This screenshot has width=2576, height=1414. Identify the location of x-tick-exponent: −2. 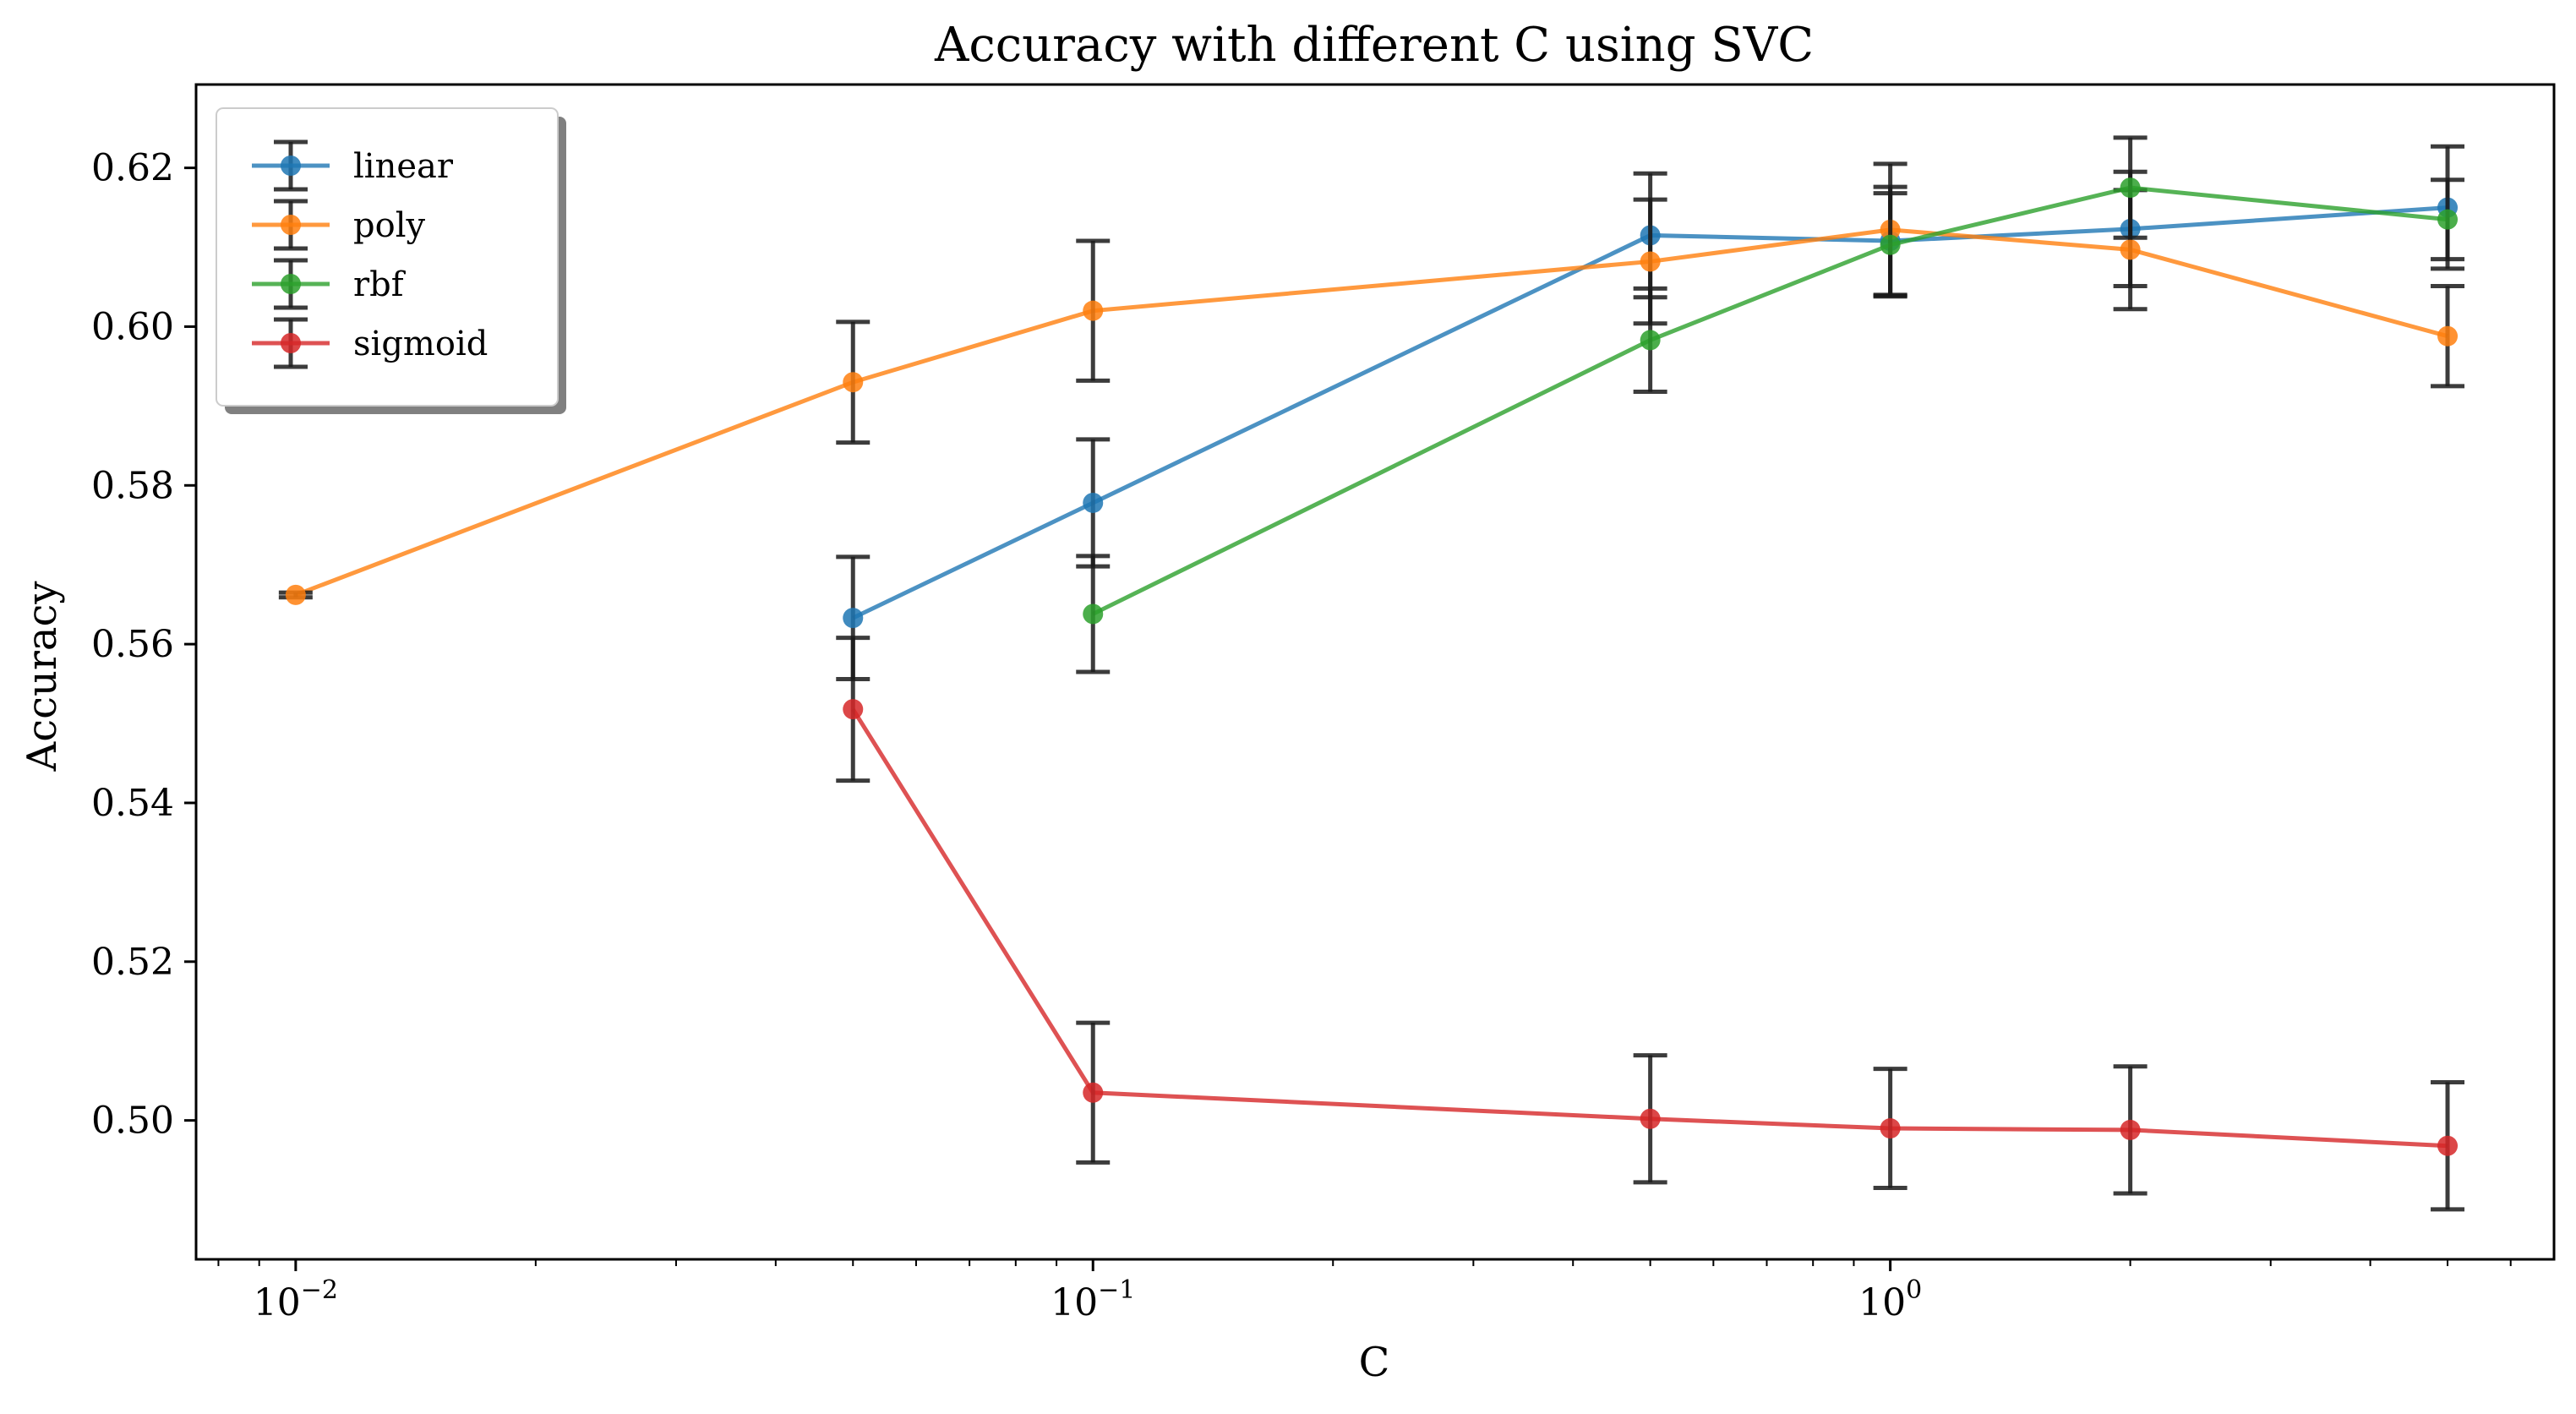
(319, 1290).